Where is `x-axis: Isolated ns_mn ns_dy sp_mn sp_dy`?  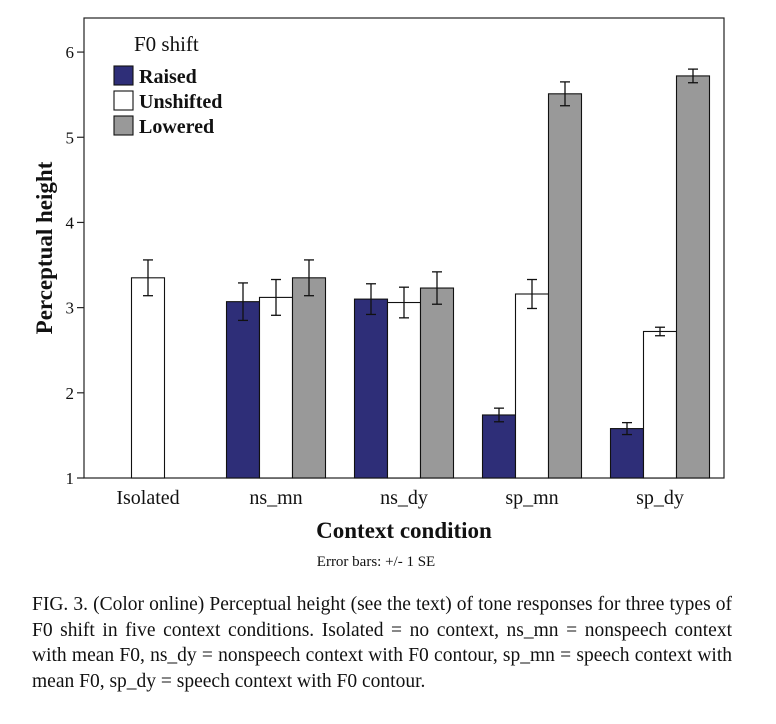 x-axis: Isolated ns_mn ns_dy sp_mn sp_dy is located at coordinates (400, 498).